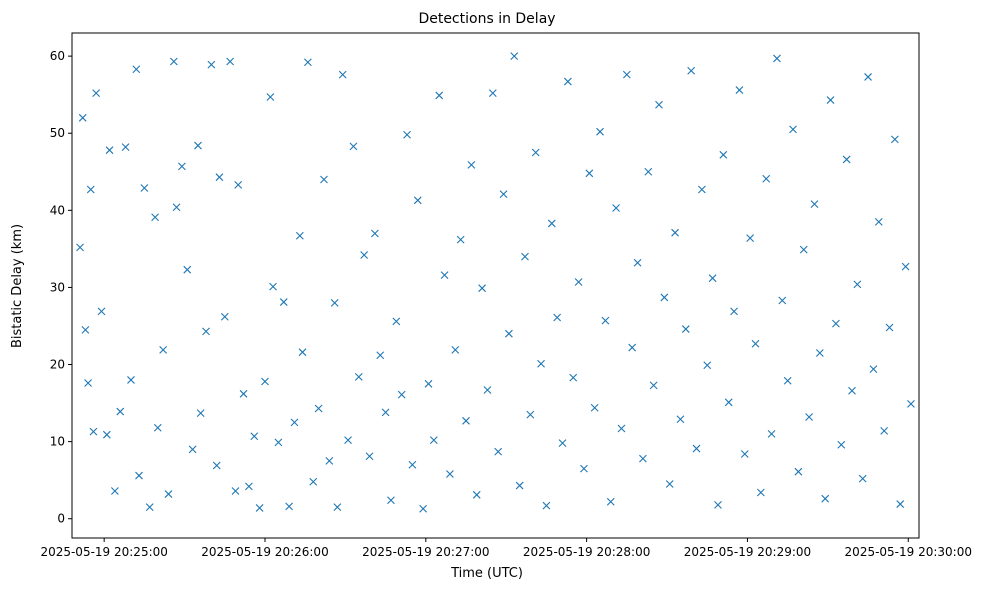 This screenshot has height=590, width=988. What do you see at coordinates (486, 573) in the screenshot?
I see `x-axis-label: Time (UTC)` at bounding box center [486, 573].